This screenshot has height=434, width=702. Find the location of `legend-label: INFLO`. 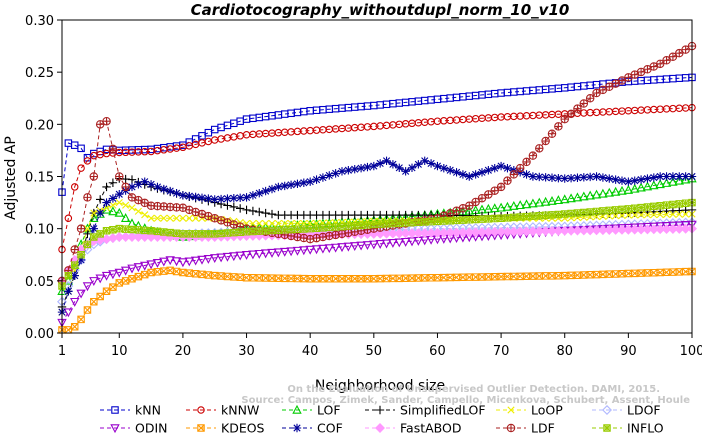

legend-label: INFLO is located at coordinates (645, 427).